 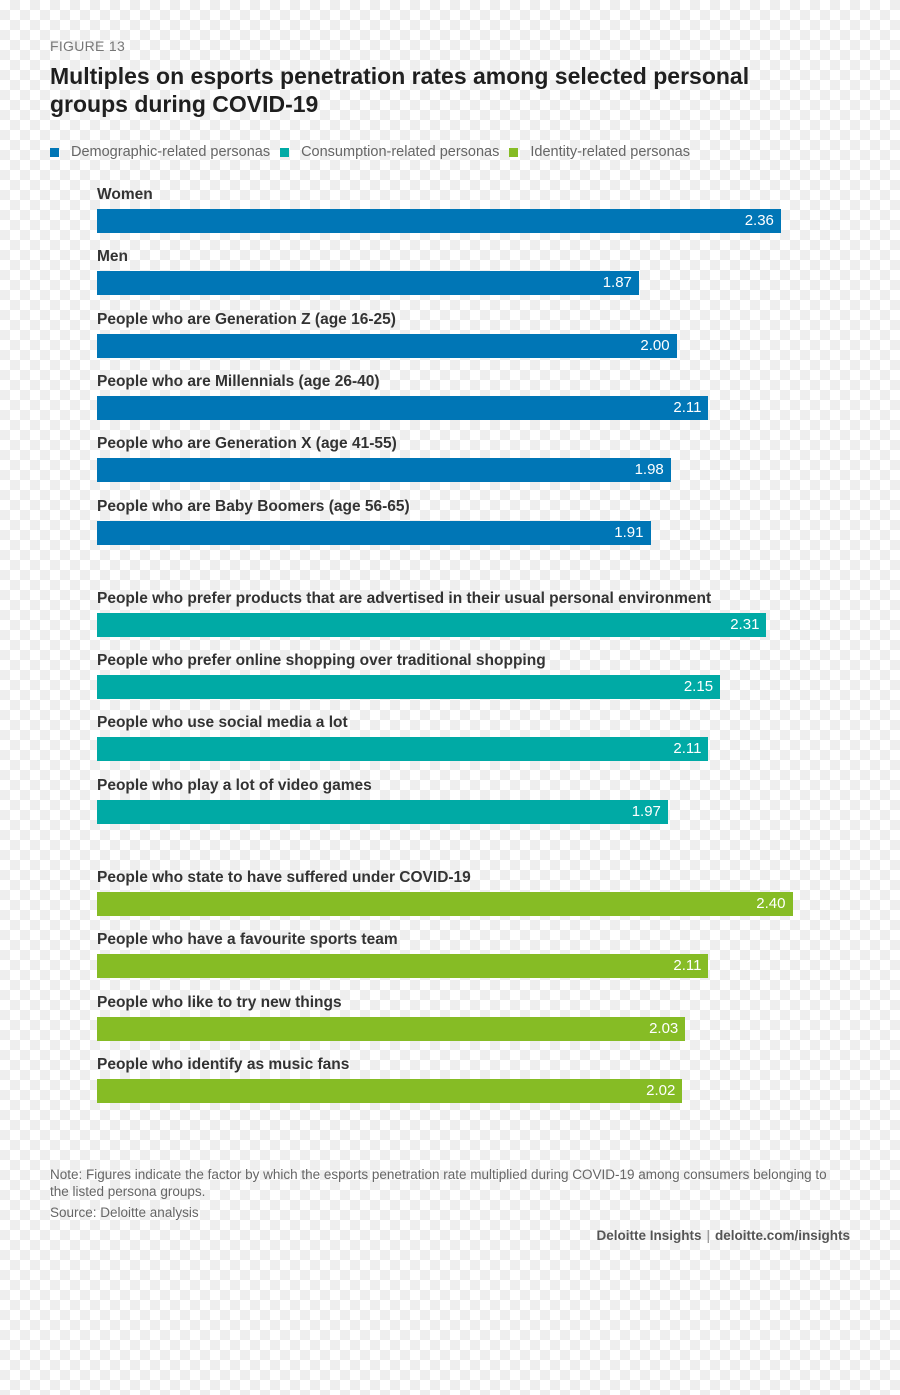 I want to click on credit-brand: Deloitte Insights, so click(x=649, y=1235).